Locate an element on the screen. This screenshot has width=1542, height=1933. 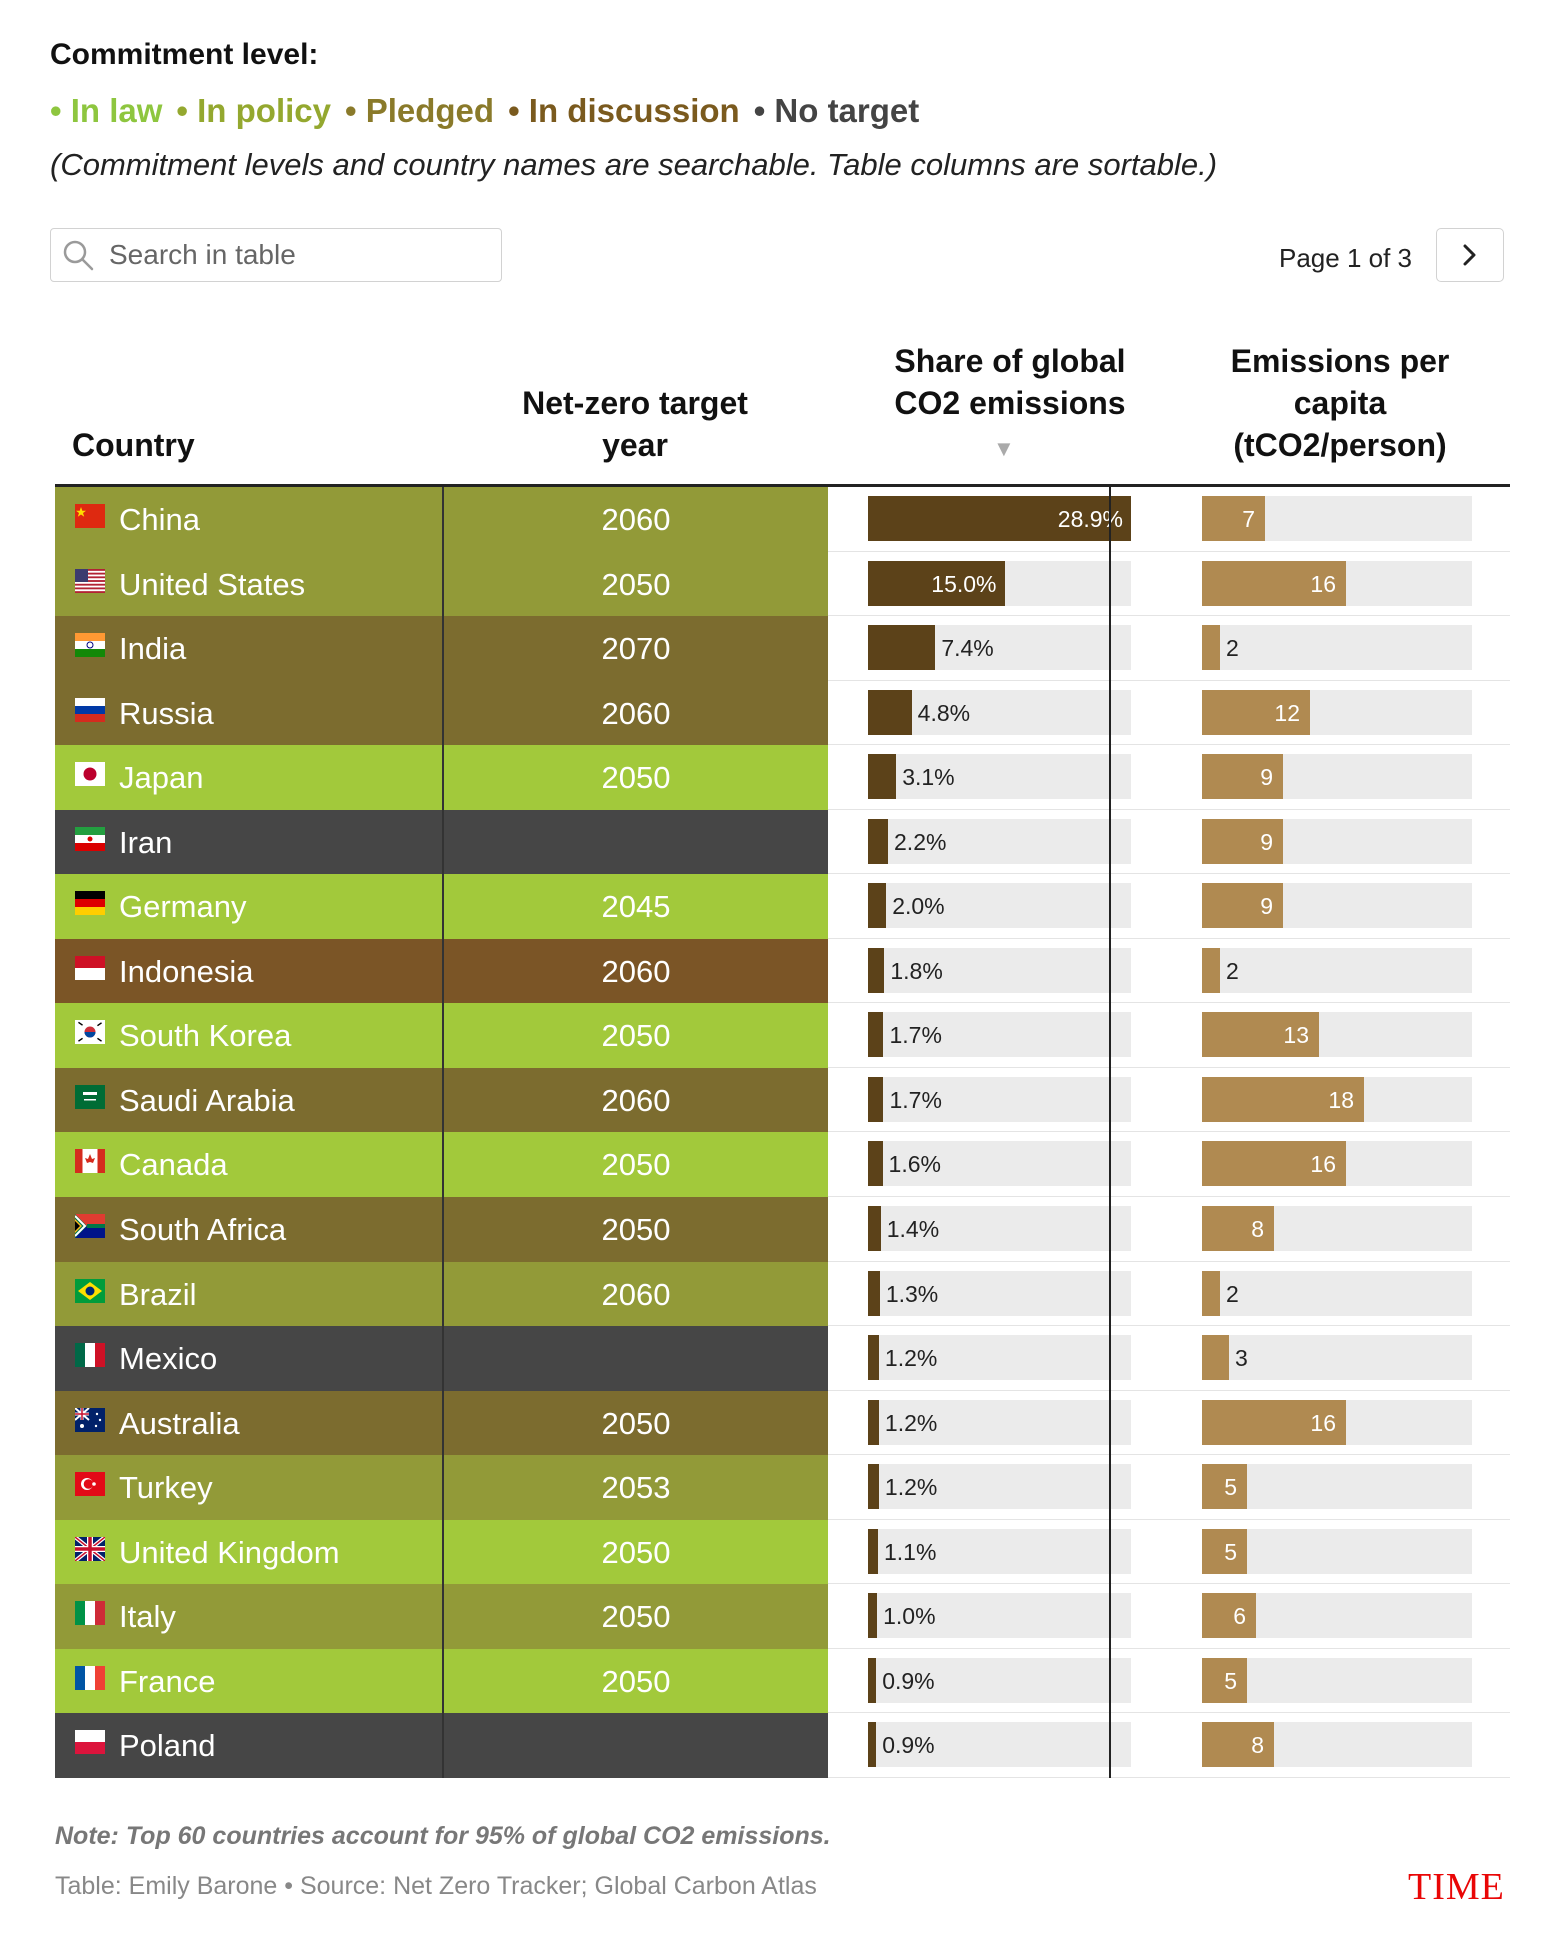
per-capita-cell: 3 is located at coordinates (1337, 1358).